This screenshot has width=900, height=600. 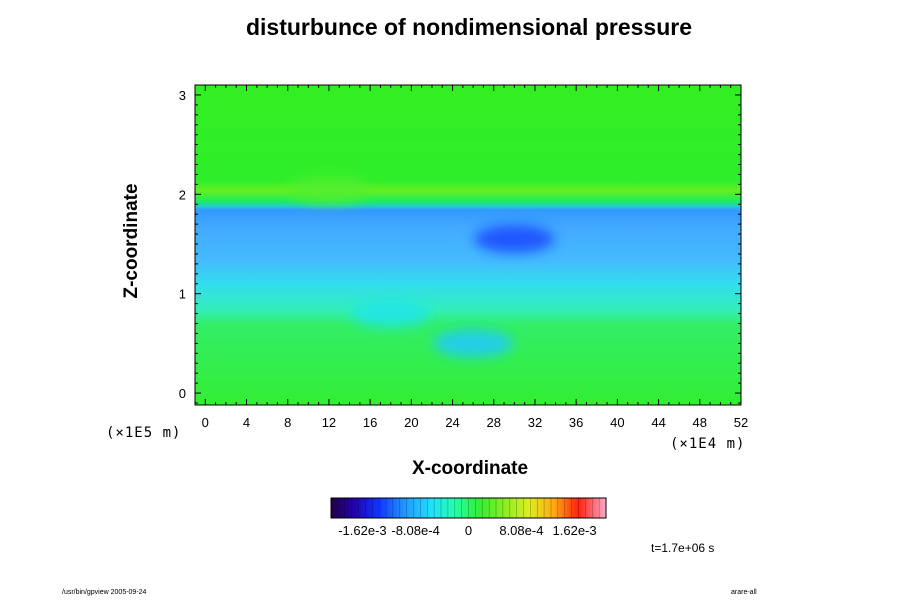 What do you see at coordinates (468, 27) in the screenshot?
I see `chart-title: disturbunce of nondimensional pressure` at bounding box center [468, 27].